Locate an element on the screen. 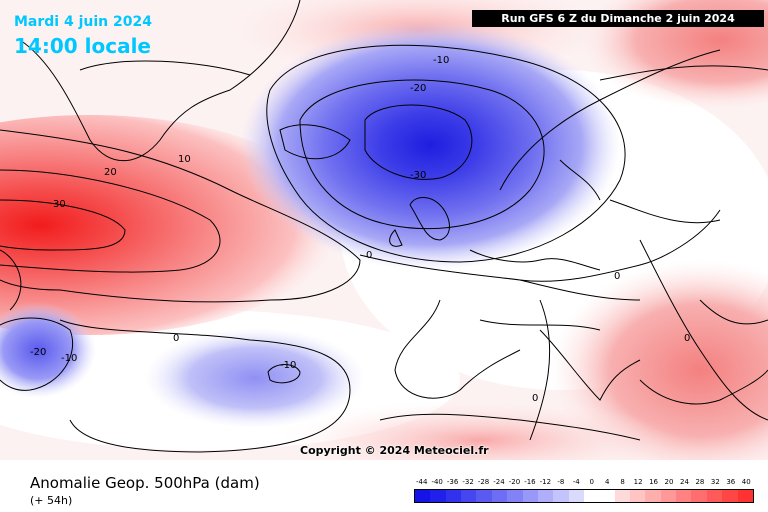  uk-coast is located at coordinates (429, 219).